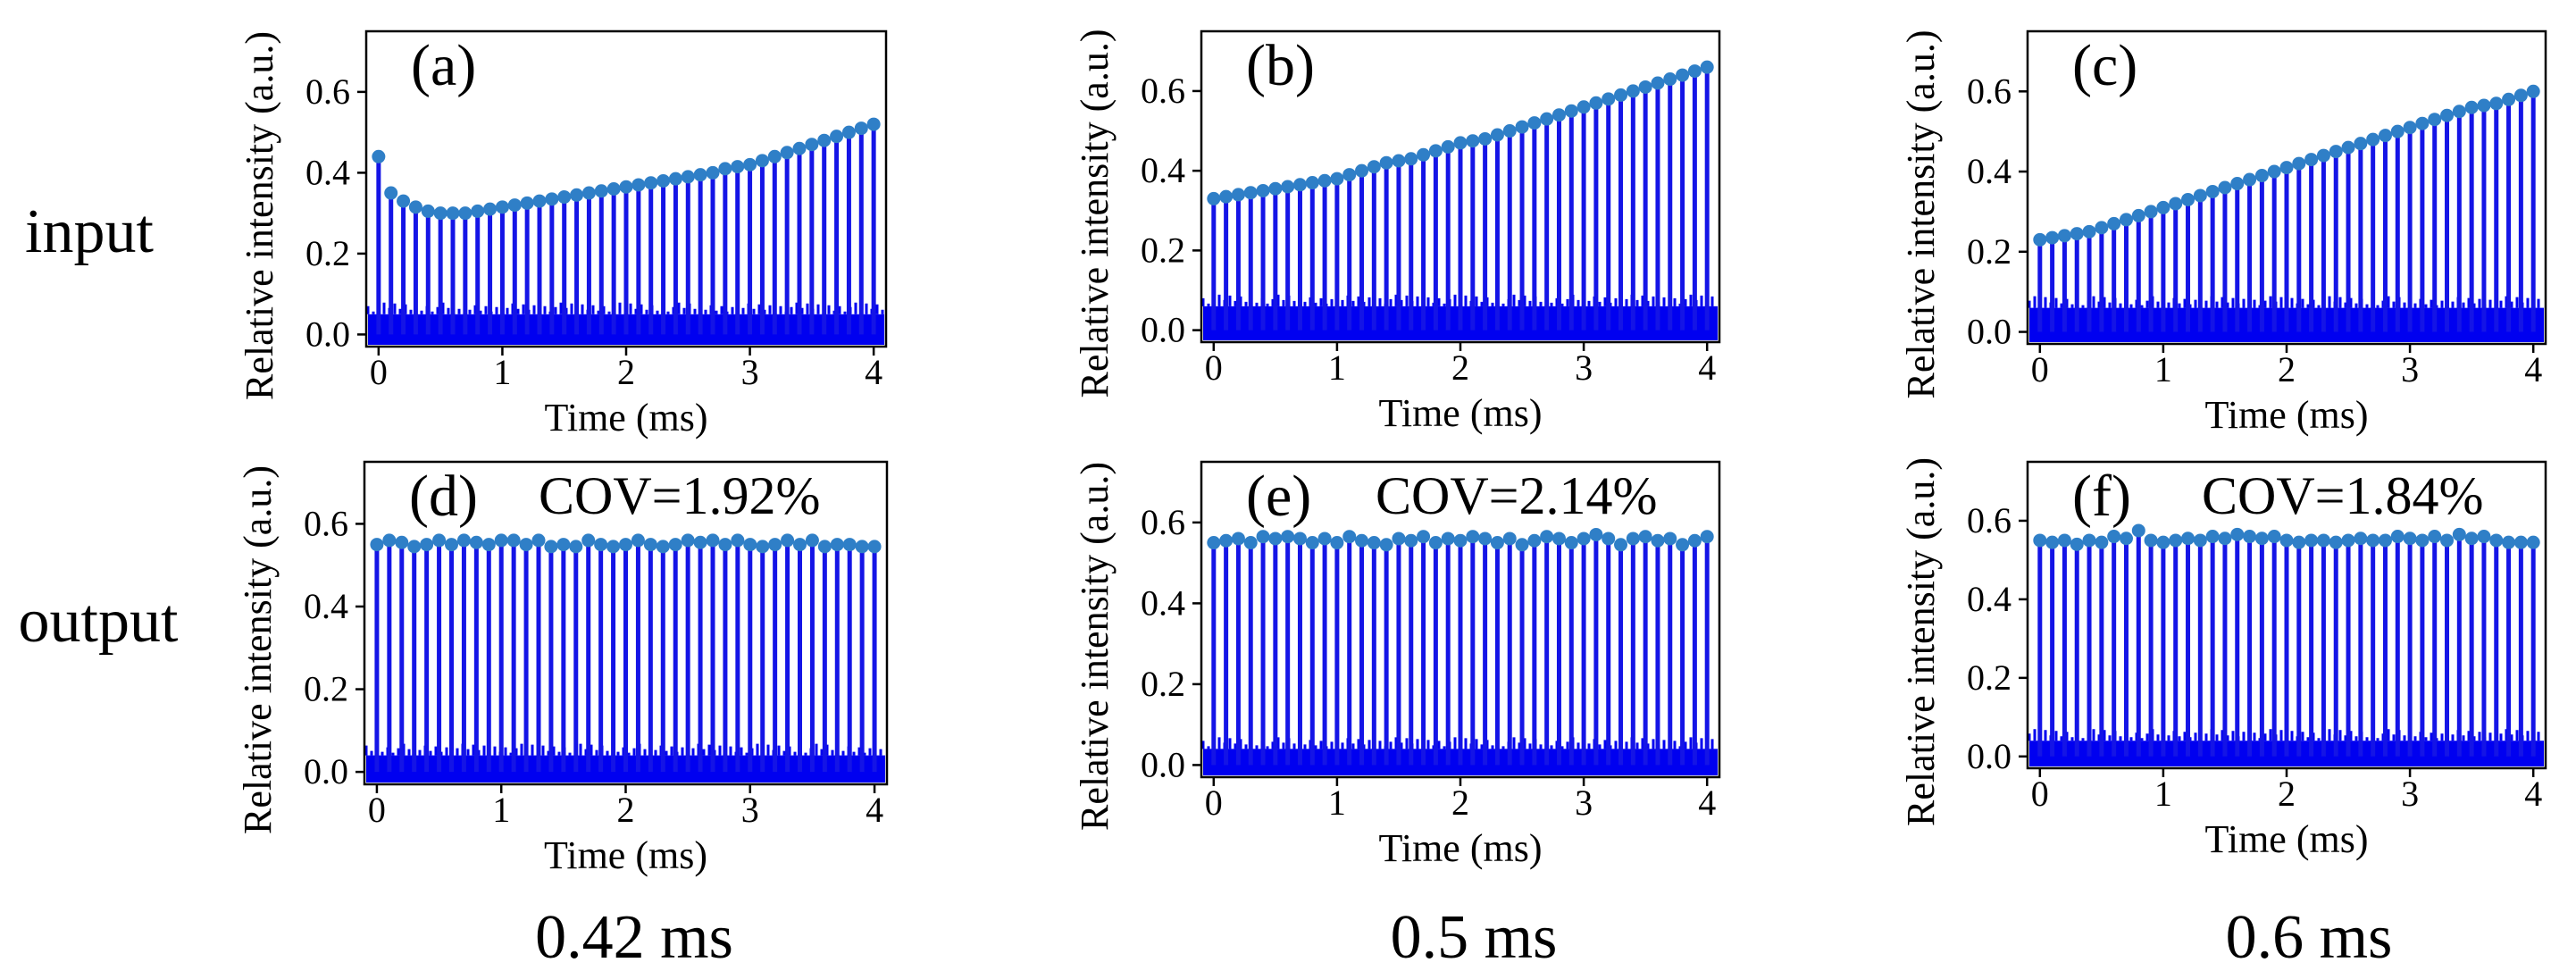  I want to click on x-tick-label: 2, so click(2287, 794).